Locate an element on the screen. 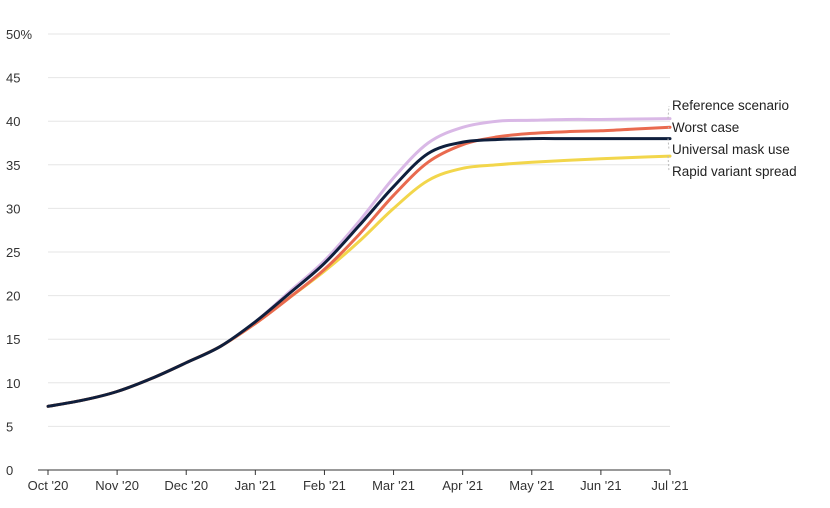 The image size is (830, 508). leader-line-universal-mask-use is located at coordinates (668, 144).